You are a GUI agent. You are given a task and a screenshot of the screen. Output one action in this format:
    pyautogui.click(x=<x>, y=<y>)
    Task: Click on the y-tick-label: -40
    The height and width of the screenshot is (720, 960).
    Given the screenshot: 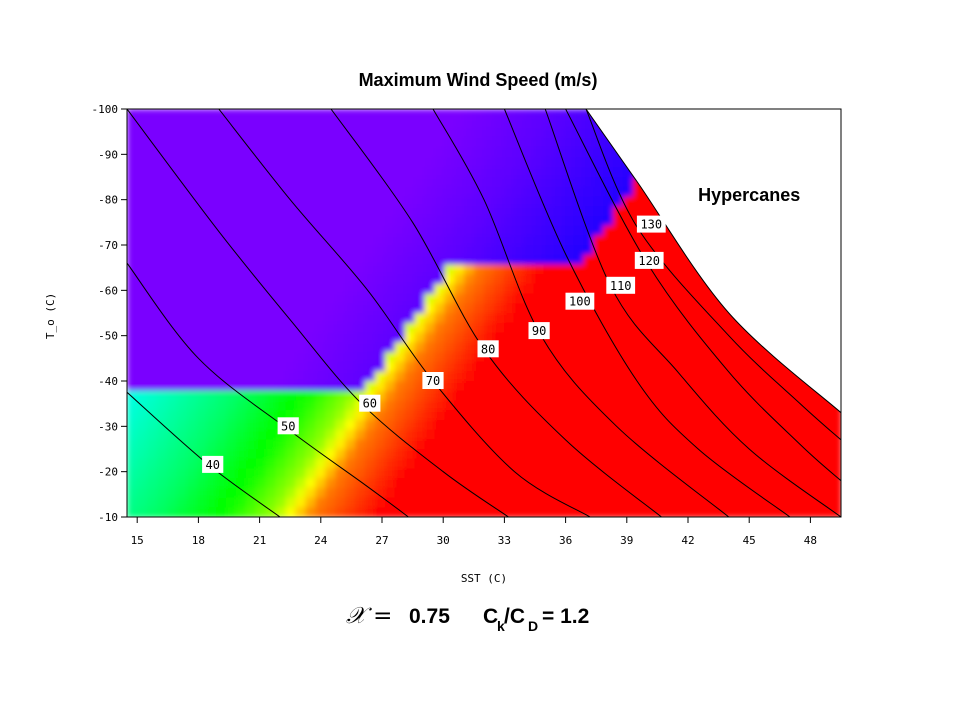 What is the action you would take?
    pyautogui.click(x=108, y=381)
    